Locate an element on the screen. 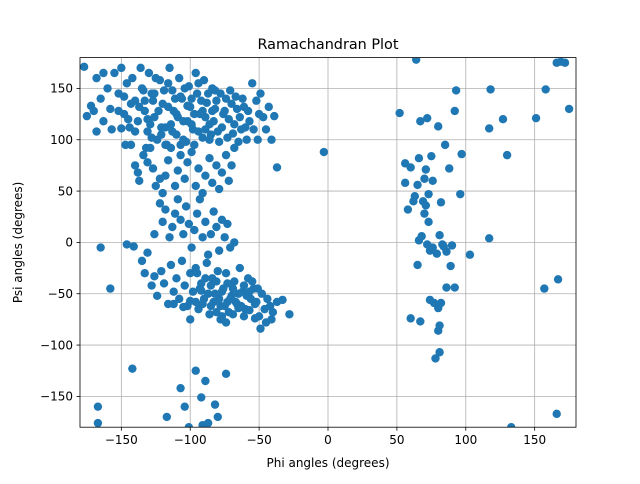  x-tick-label: 0 is located at coordinates (328, 440).